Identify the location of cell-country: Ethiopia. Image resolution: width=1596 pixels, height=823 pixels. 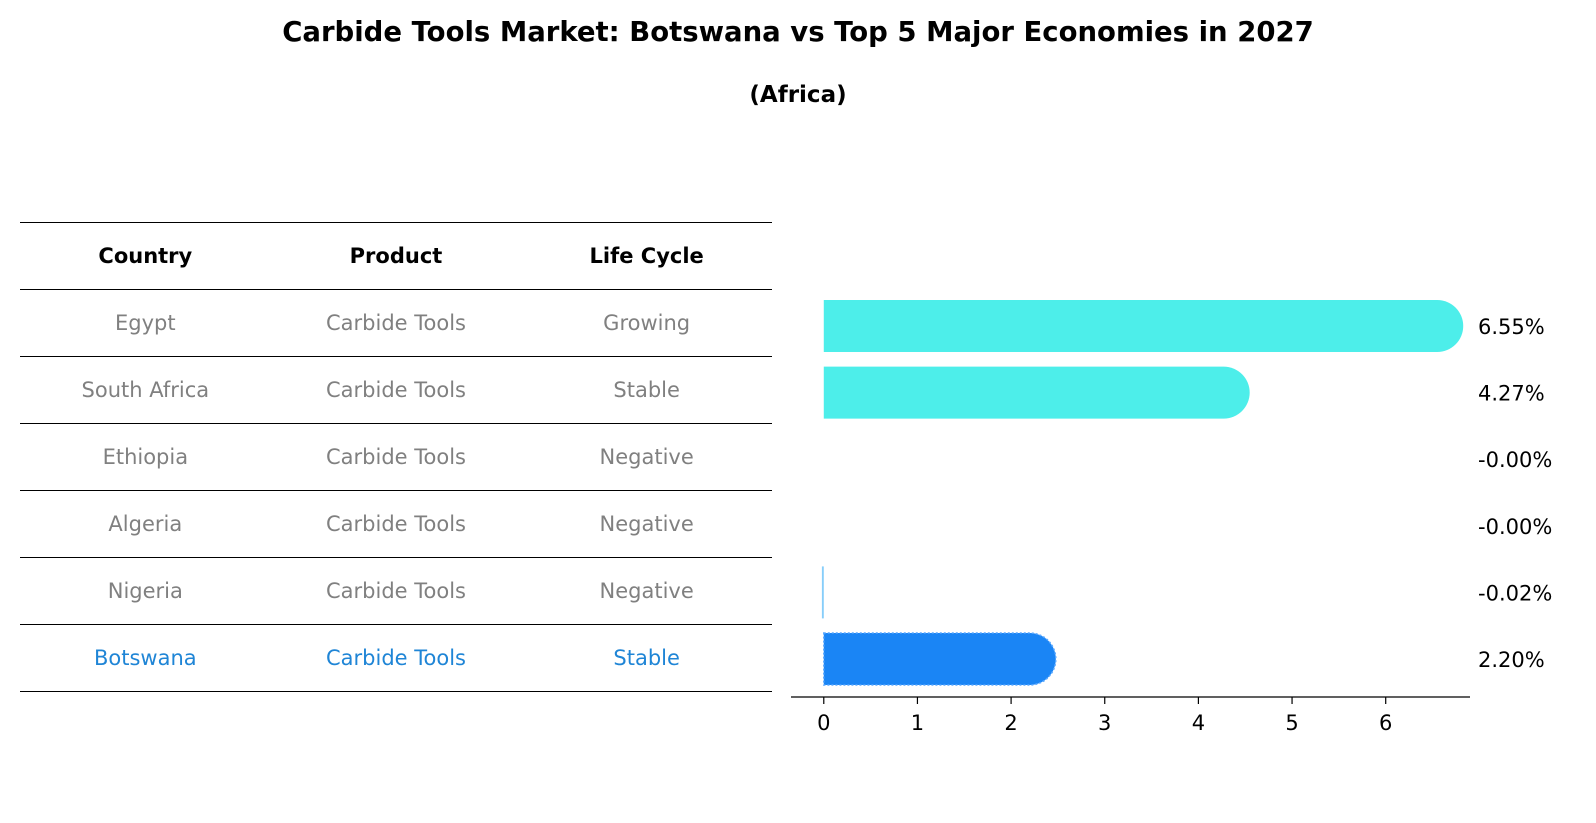
(145, 457).